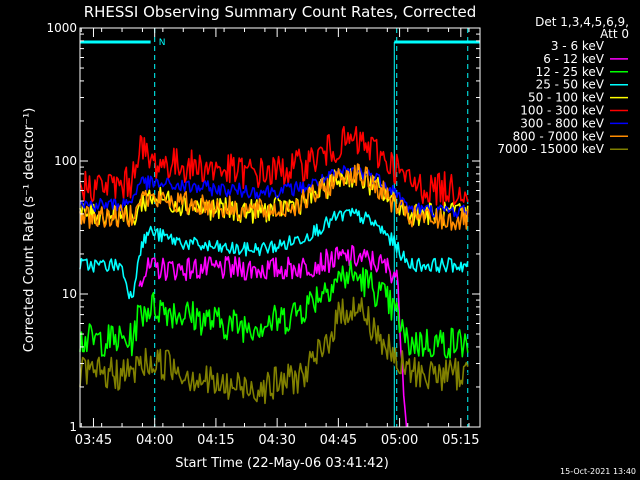 The width and height of the screenshot is (640, 480). What do you see at coordinates (399, 440) in the screenshot?
I see `x-tick-label-05:00: 05:00` at bounding box center [399, 440].